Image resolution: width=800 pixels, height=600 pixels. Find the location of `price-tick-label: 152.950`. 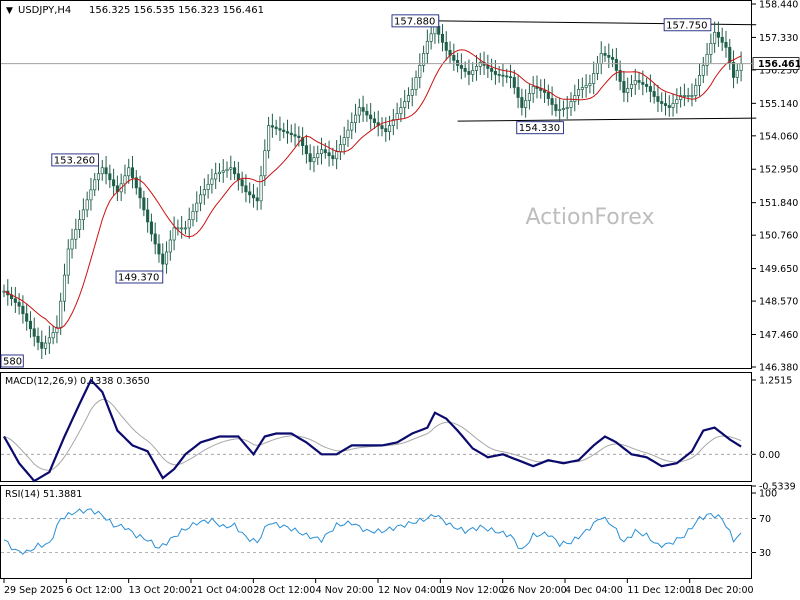

price-tick-label: 152.950 is located at coordinates (778, 170).